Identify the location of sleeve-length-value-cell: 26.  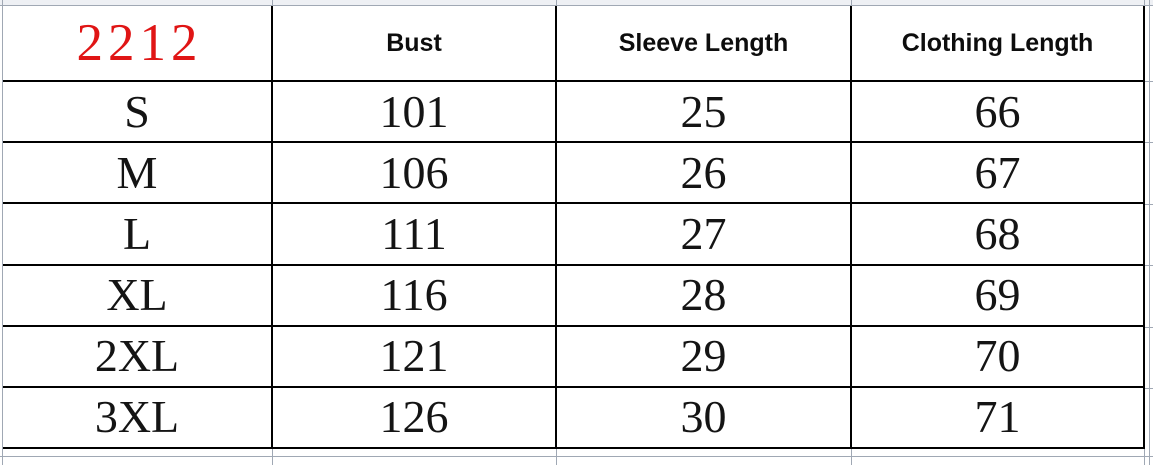
(704, 174).